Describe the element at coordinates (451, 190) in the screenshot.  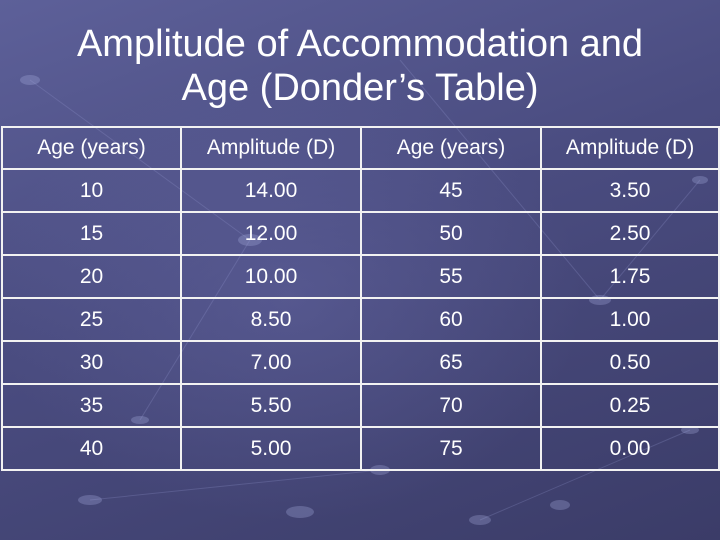
I see `table-cell: 45` at that location.